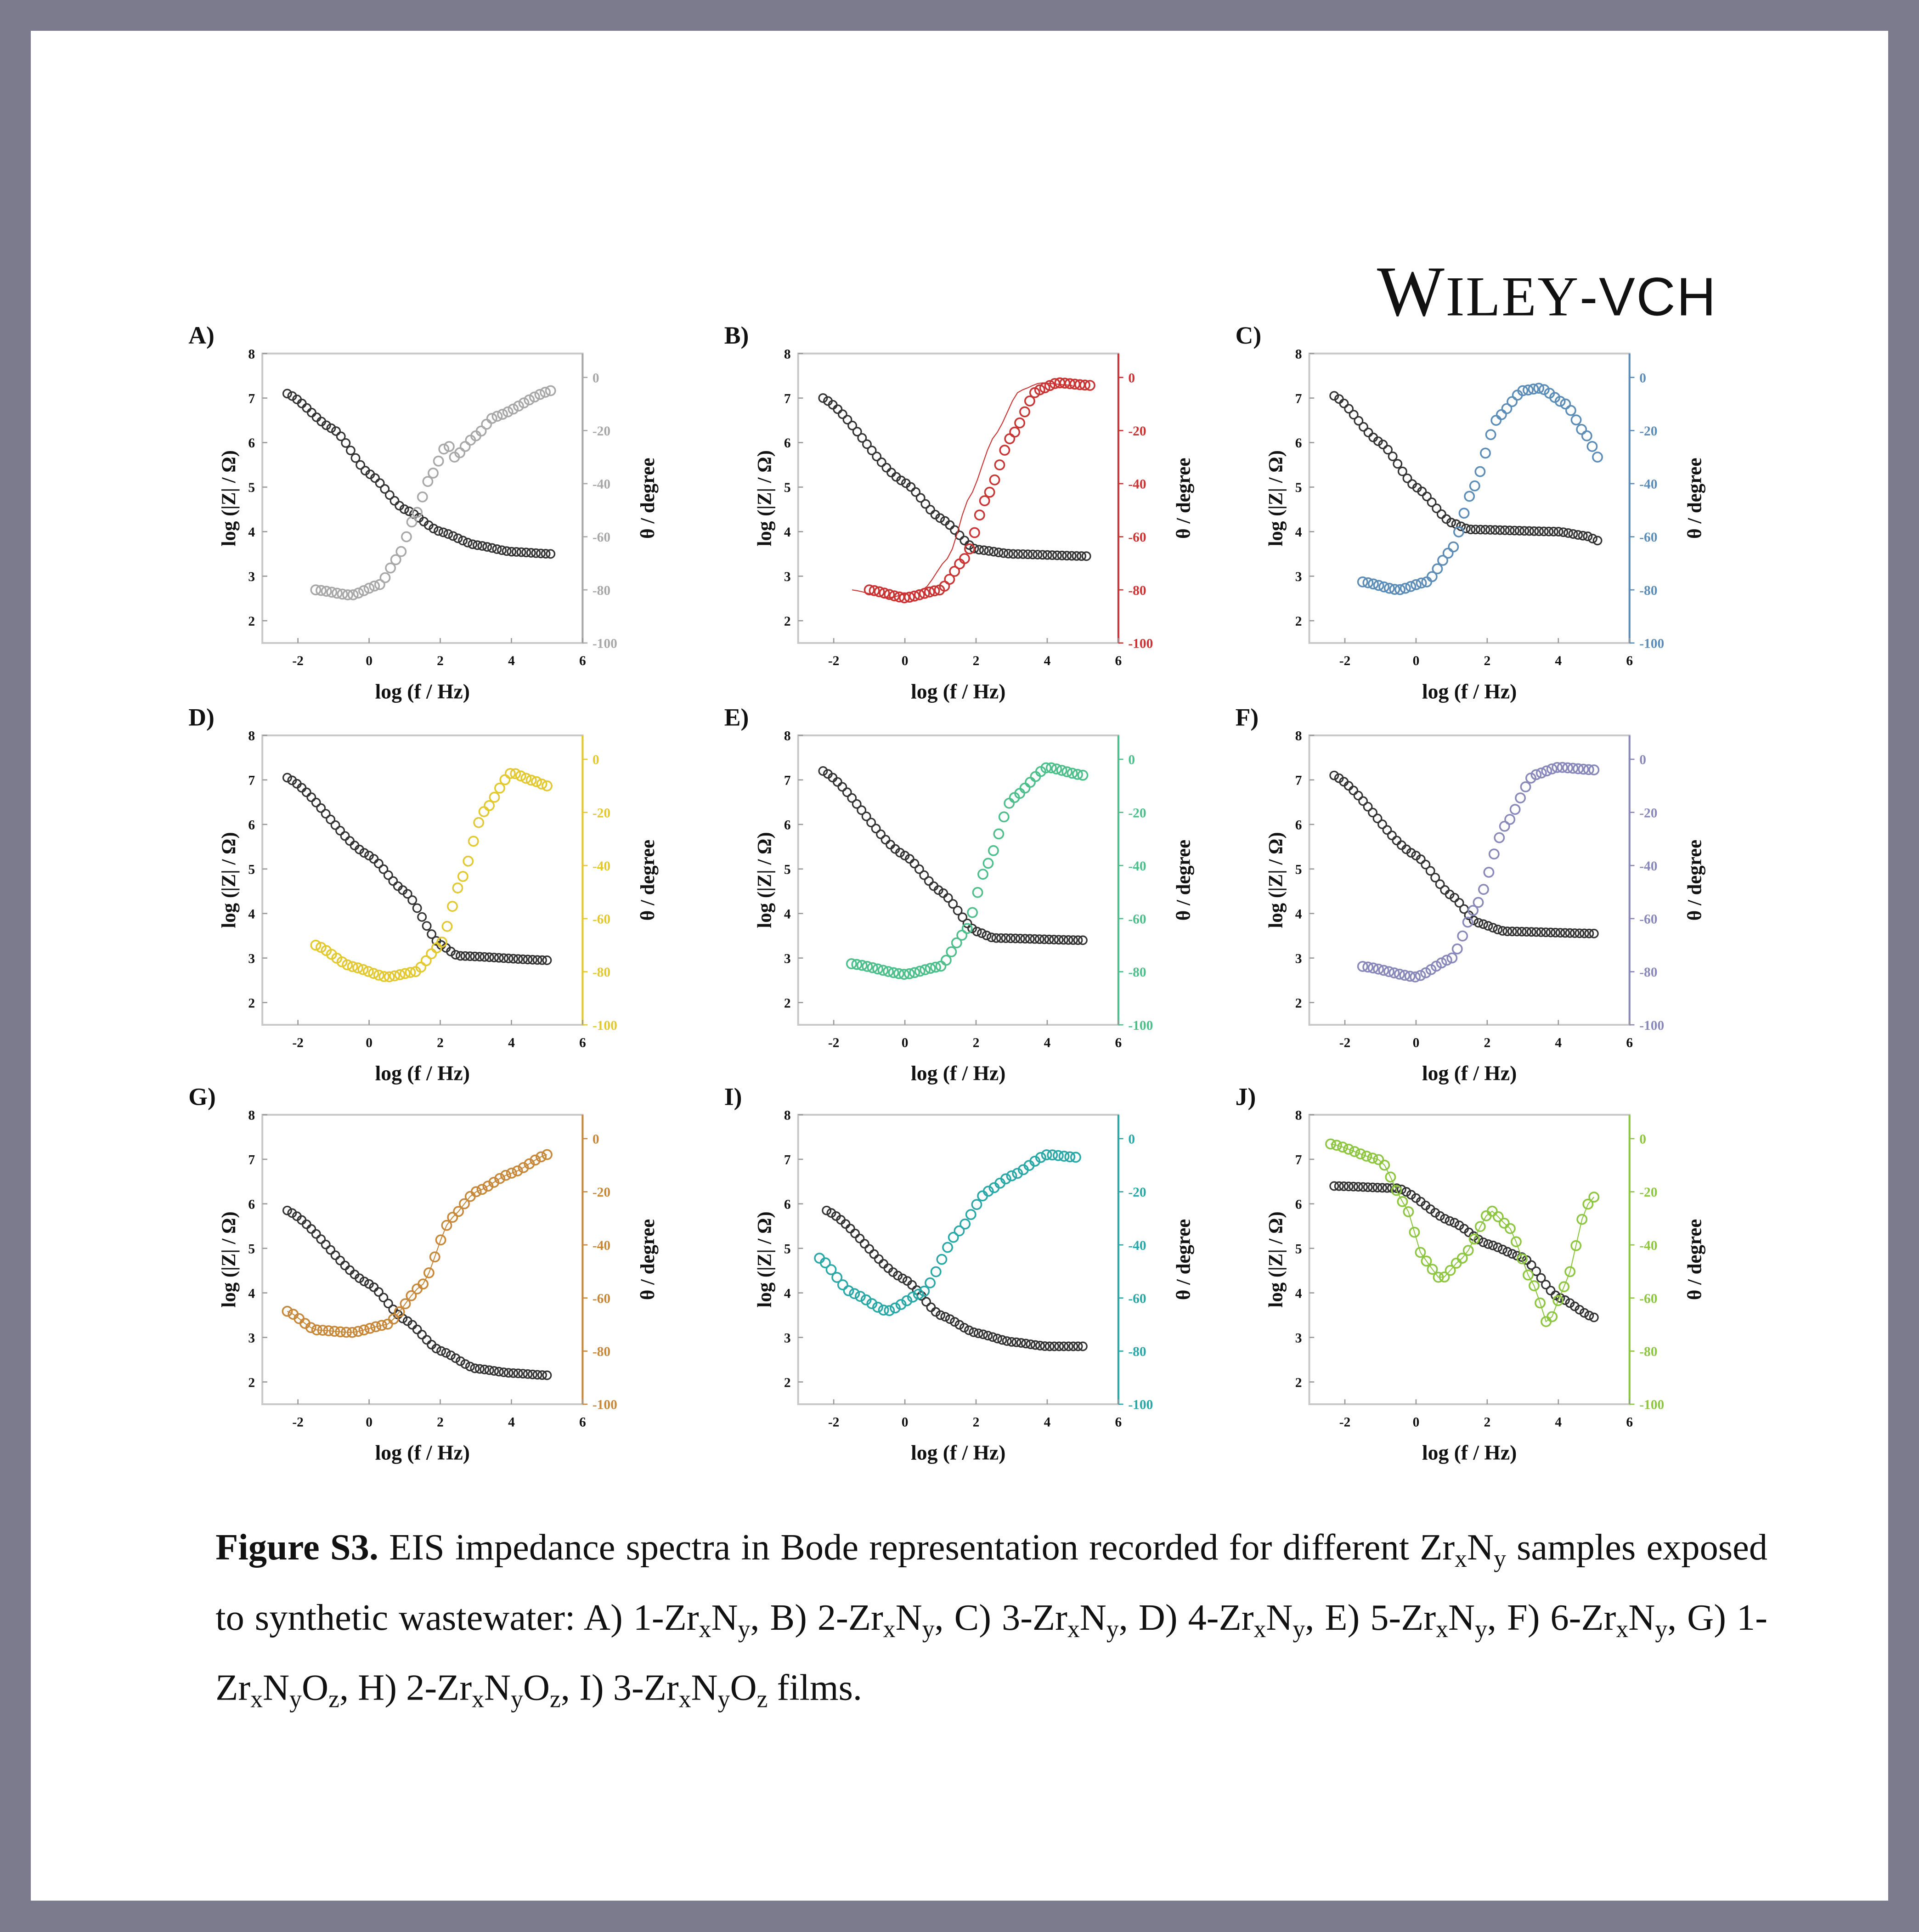  I want to click on y2-tick-label: -20, so click(1648, 431).